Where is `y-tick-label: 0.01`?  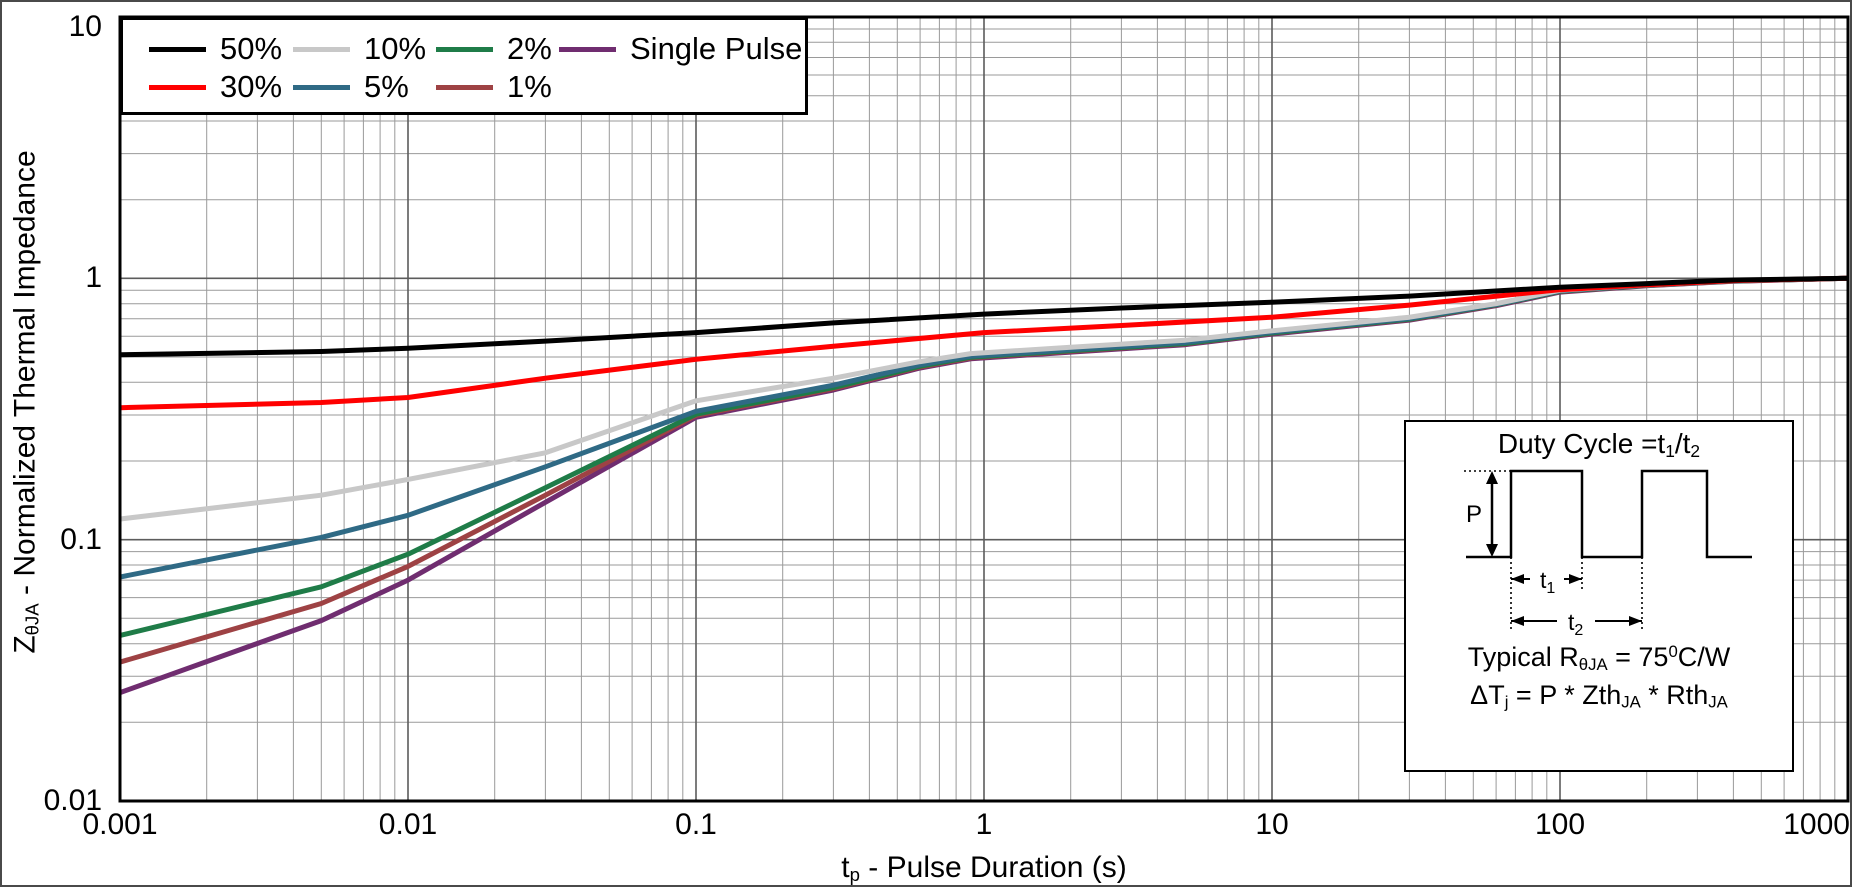
y-tick-label: 0.01 is located at coordinates (72, 800).